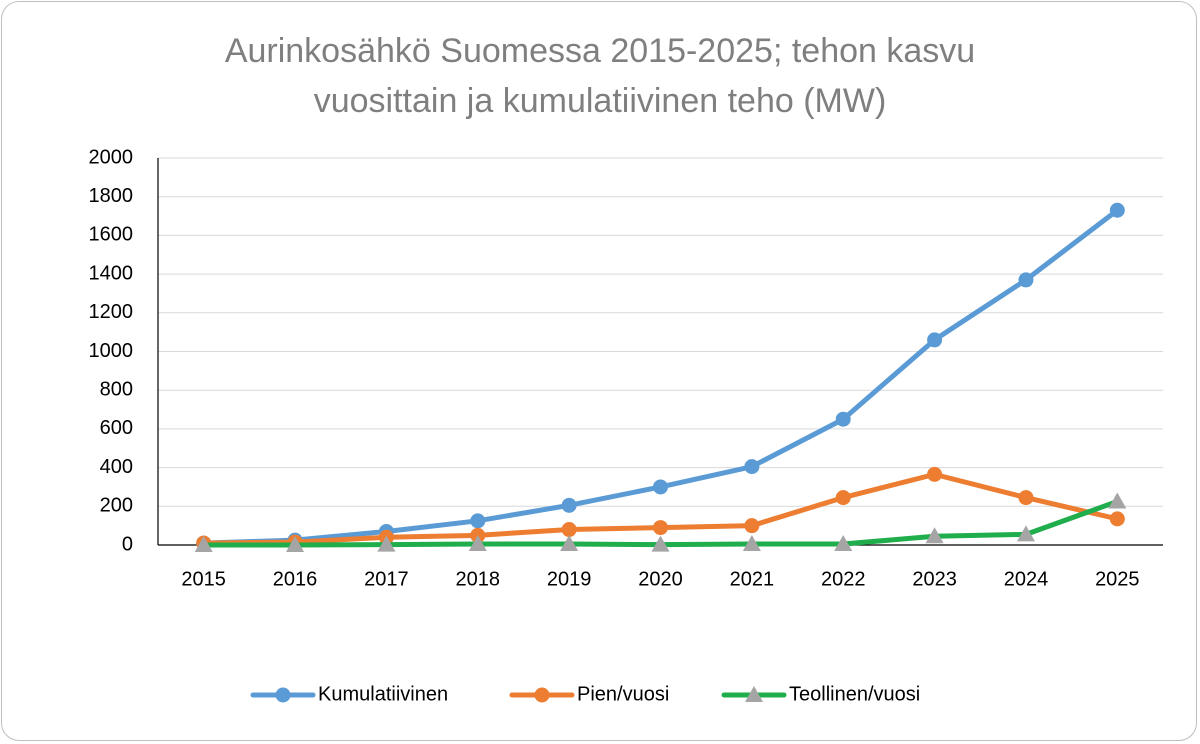 This screenshot has height=744, width=1200. Describe the element at coordinates (843, 579) in the screenshot. I see `x-tick-label: 2022` at that location.